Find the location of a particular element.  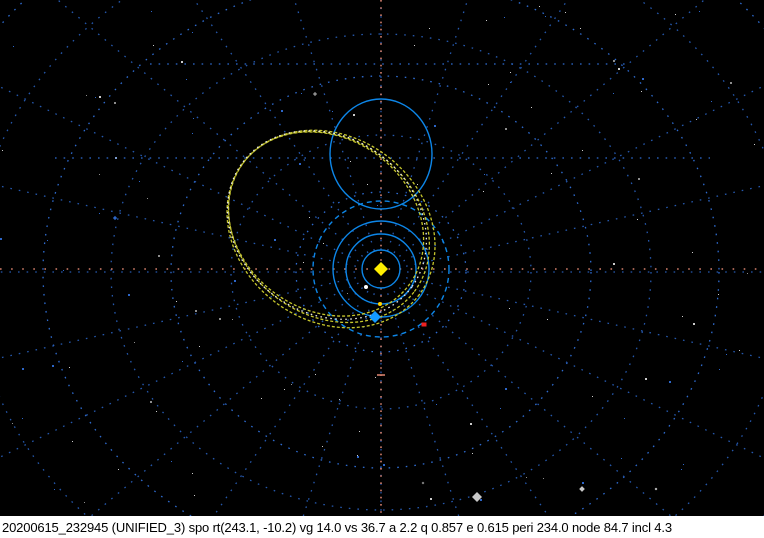

meteor-orbit-white is located at coordinates (327, 225).